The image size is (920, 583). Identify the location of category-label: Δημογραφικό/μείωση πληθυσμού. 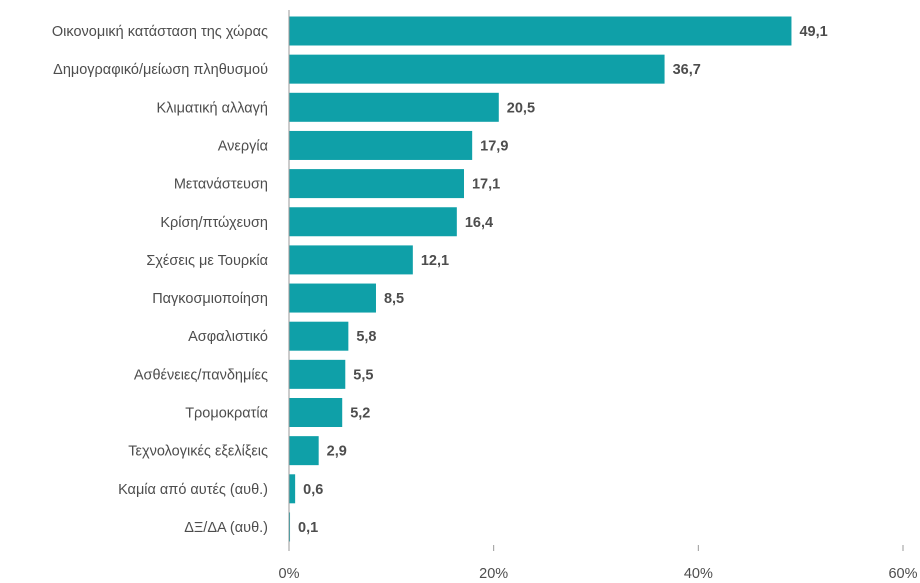
(160, 70).